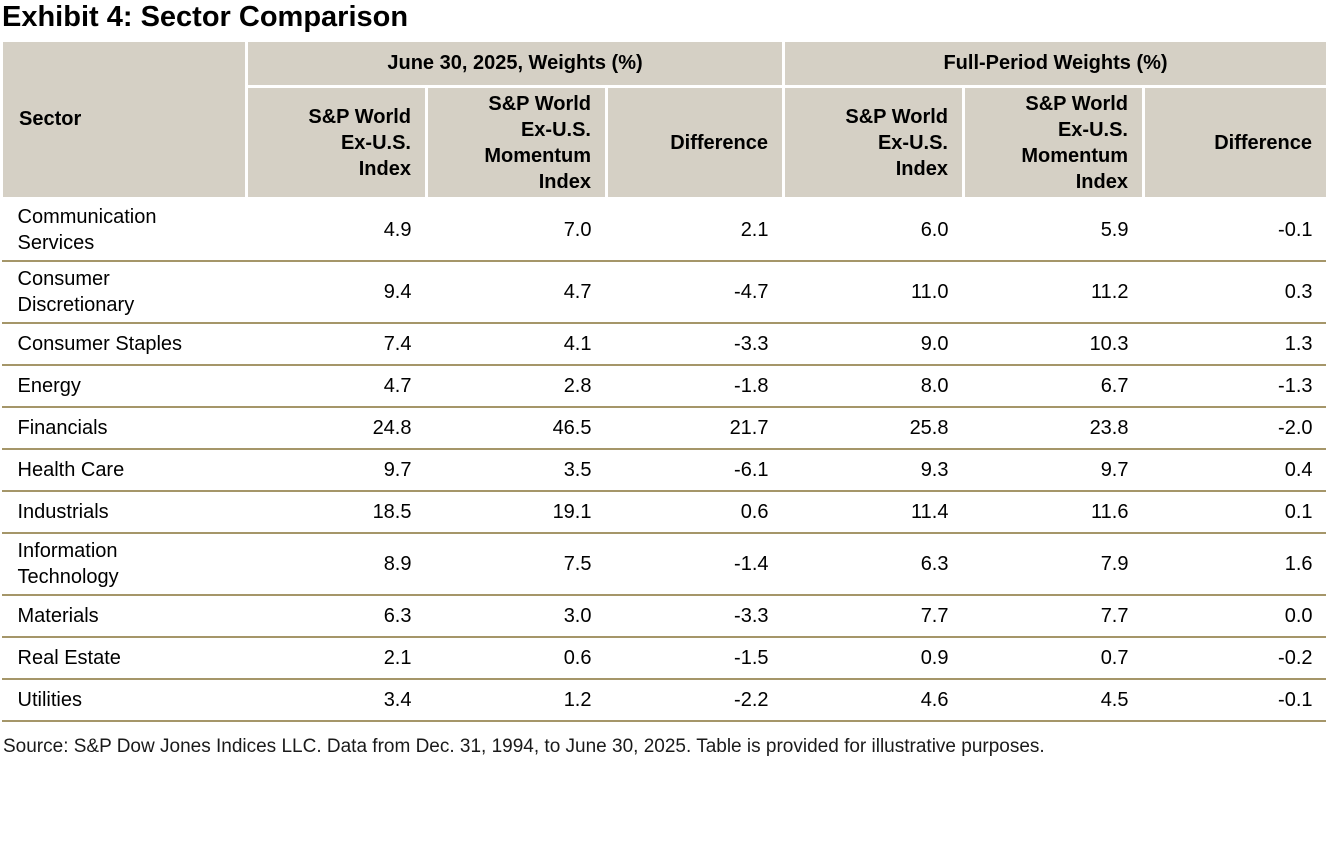 The image size is (1326, 842). What do you see at coordinates (1234, 470) in the screenshot?
I see `value-cell: 0.4` at bounding box center [1234, 470].